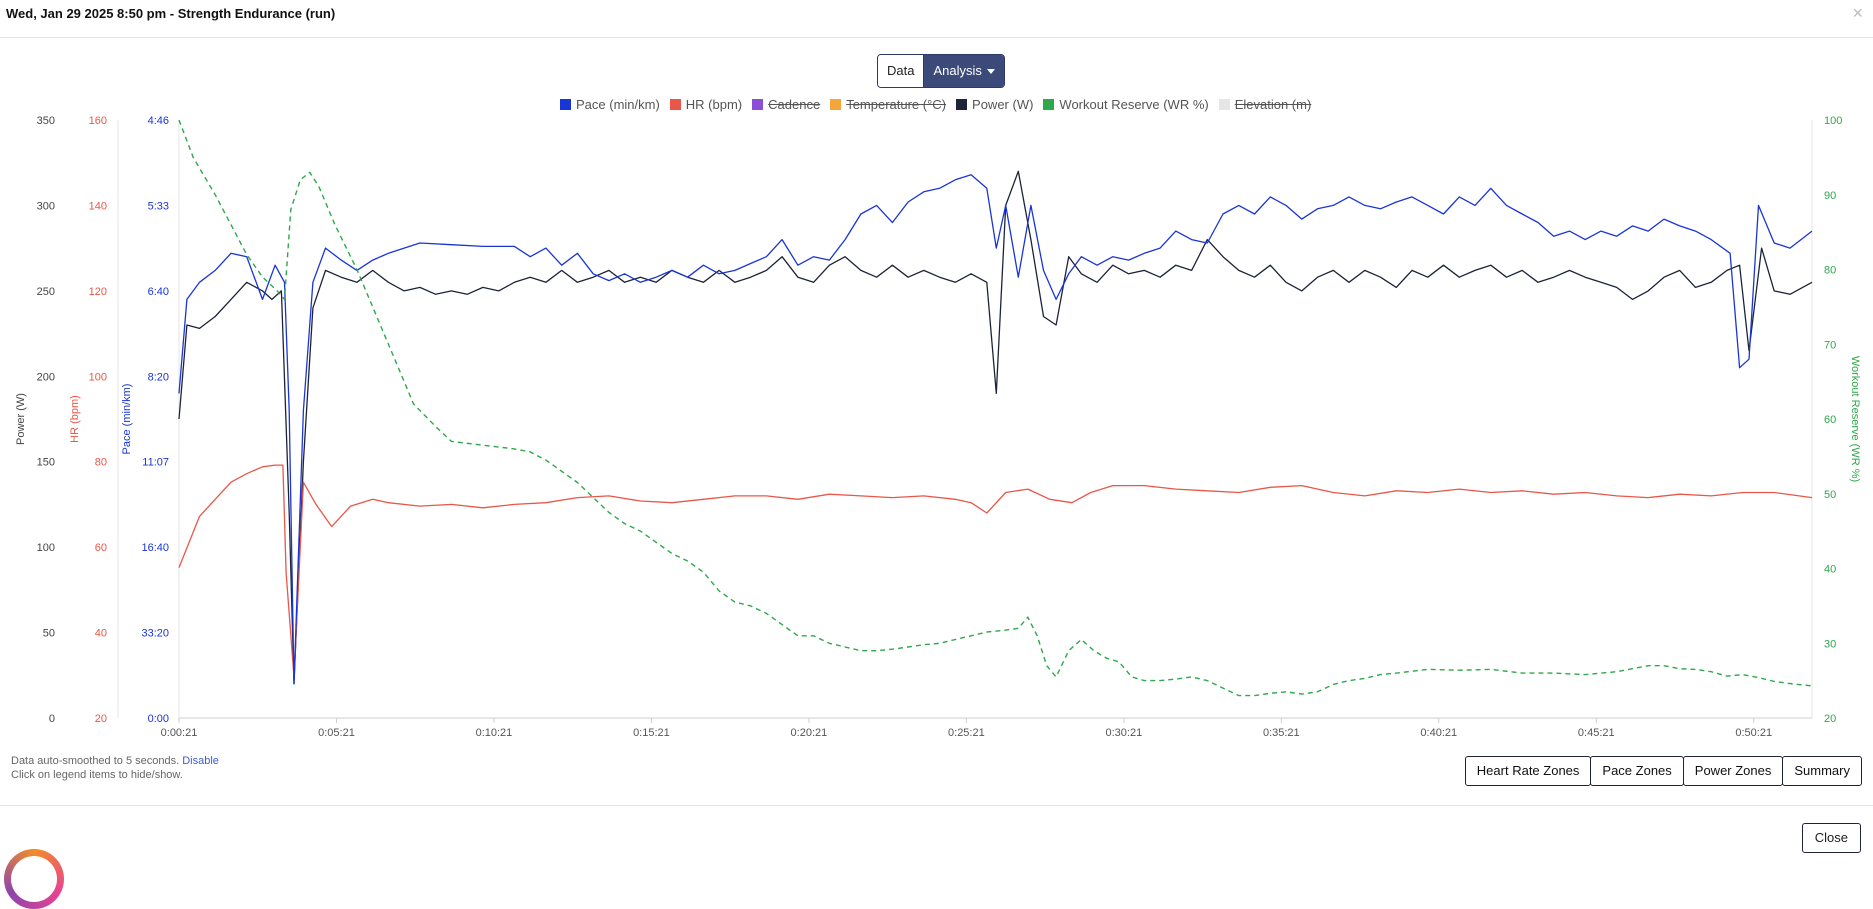 This screenshot has width=1873, height=909. Describe the element at coordinates (155, 463) in the screenshot. I see `pace-tick-label: 11:07` at that location.